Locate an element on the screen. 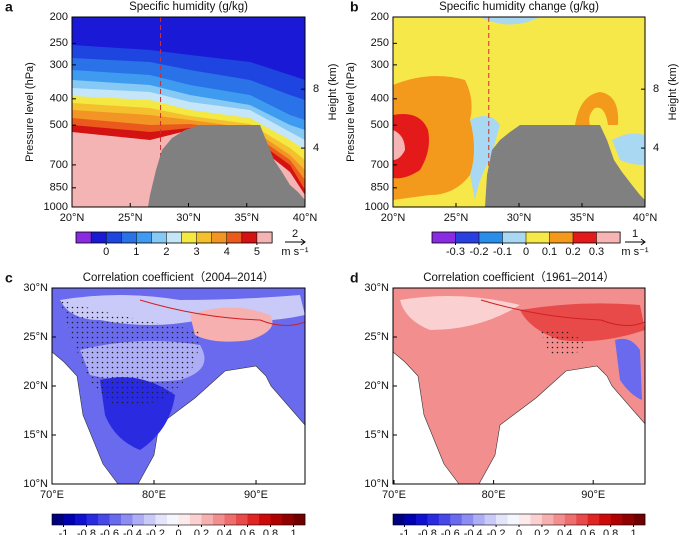 The height and width of the screenshot is (535, 682). map-field is located at coordinates (519, 386).